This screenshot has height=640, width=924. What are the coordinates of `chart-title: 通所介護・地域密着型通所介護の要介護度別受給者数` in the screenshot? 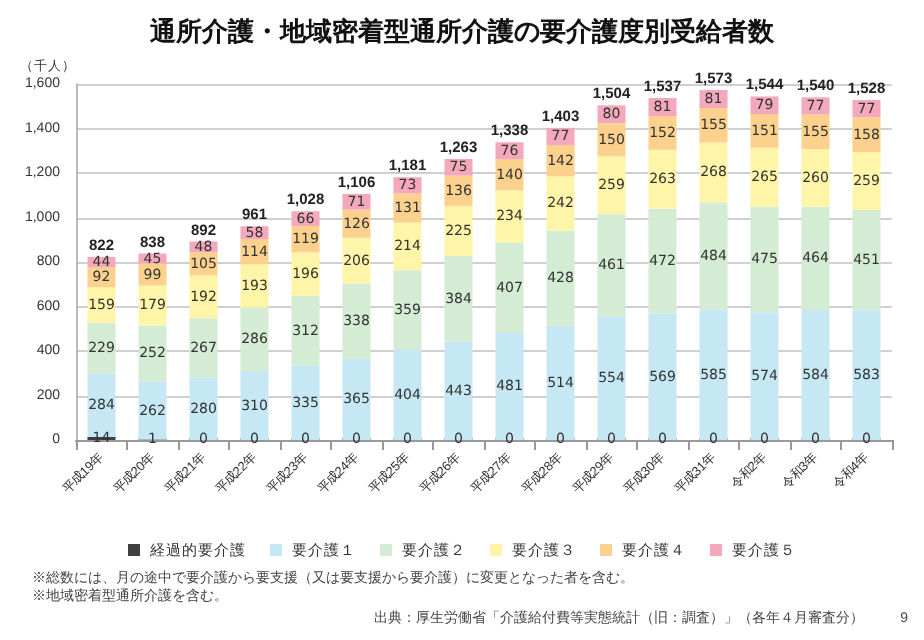 It's located at (462, 31).